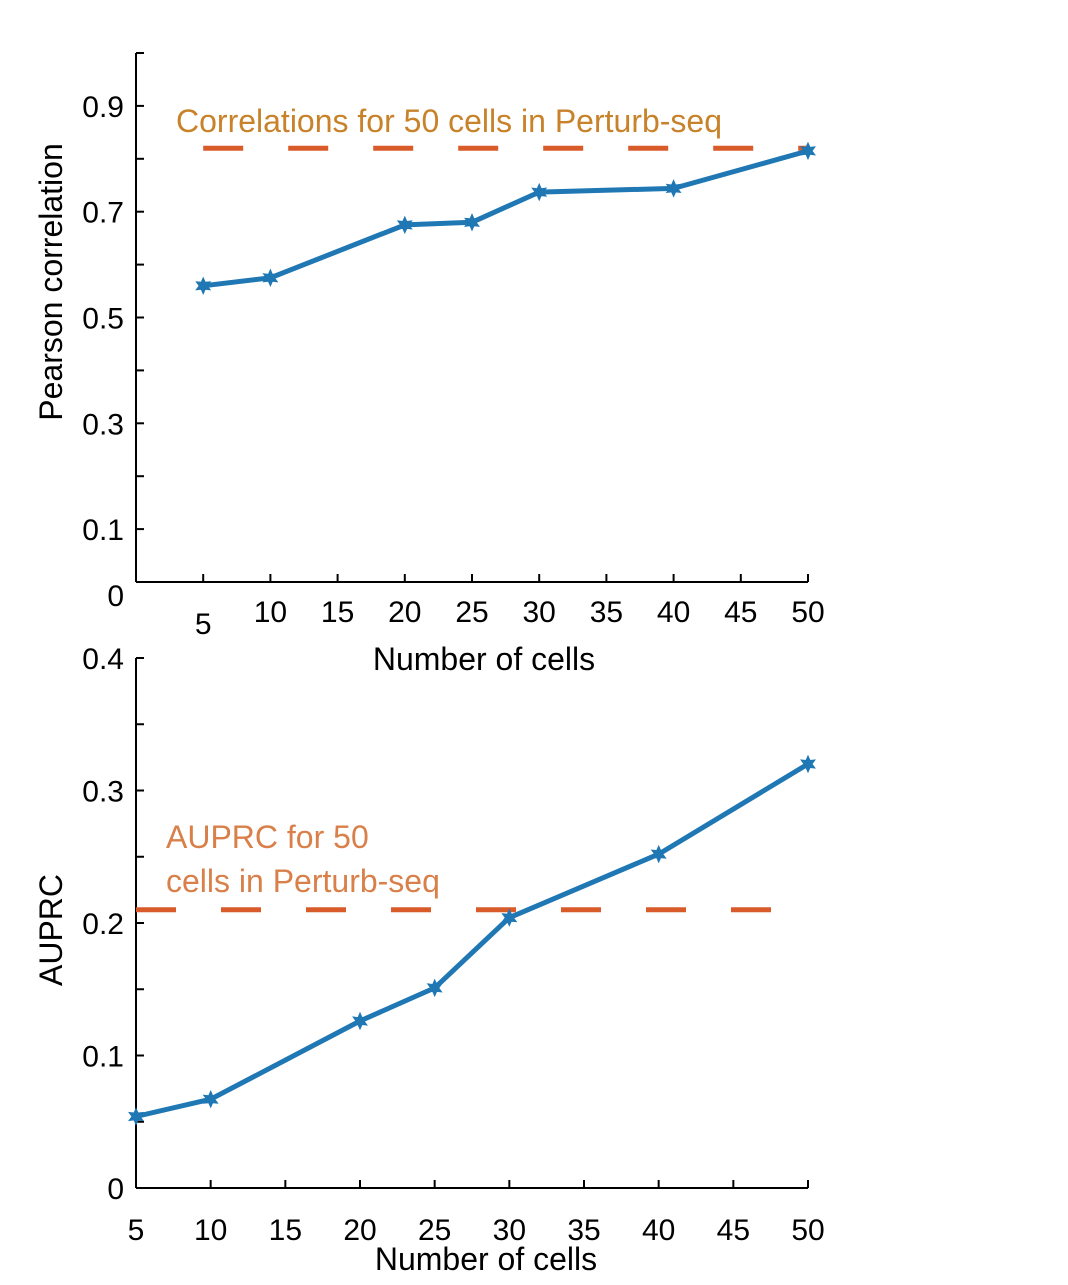 Image resolution: width=1068 pixels, height=1285 pixels. What do you see at coordinates (359, 1230) in the screenshot?
I see `auprc-x-tick-label: 20` at bounding box center [359, 1230].